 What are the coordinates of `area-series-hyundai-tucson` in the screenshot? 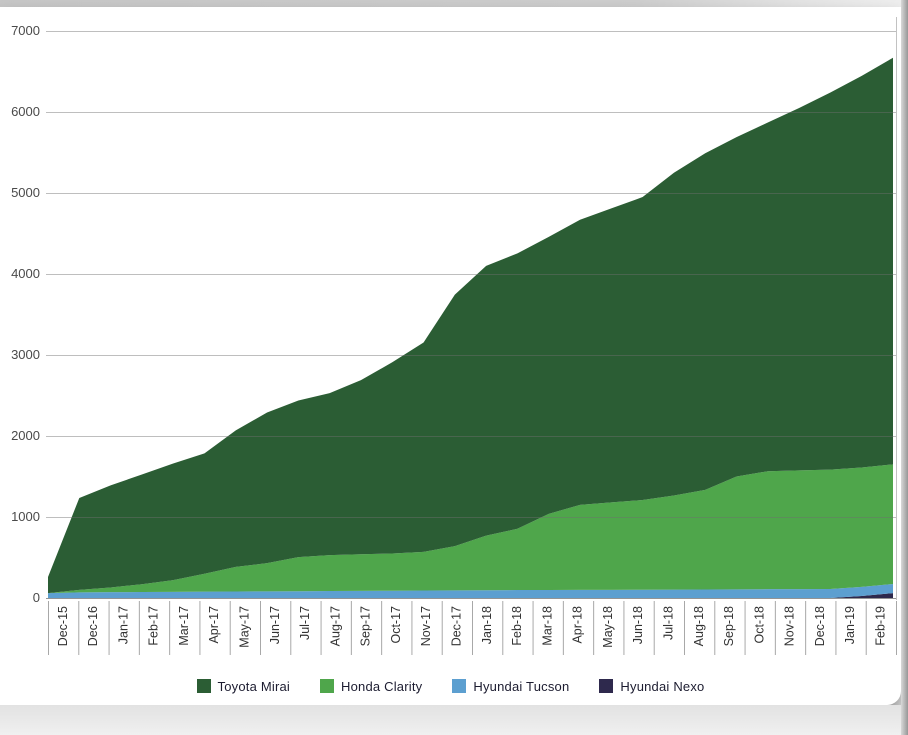 It's located at (470, 590).